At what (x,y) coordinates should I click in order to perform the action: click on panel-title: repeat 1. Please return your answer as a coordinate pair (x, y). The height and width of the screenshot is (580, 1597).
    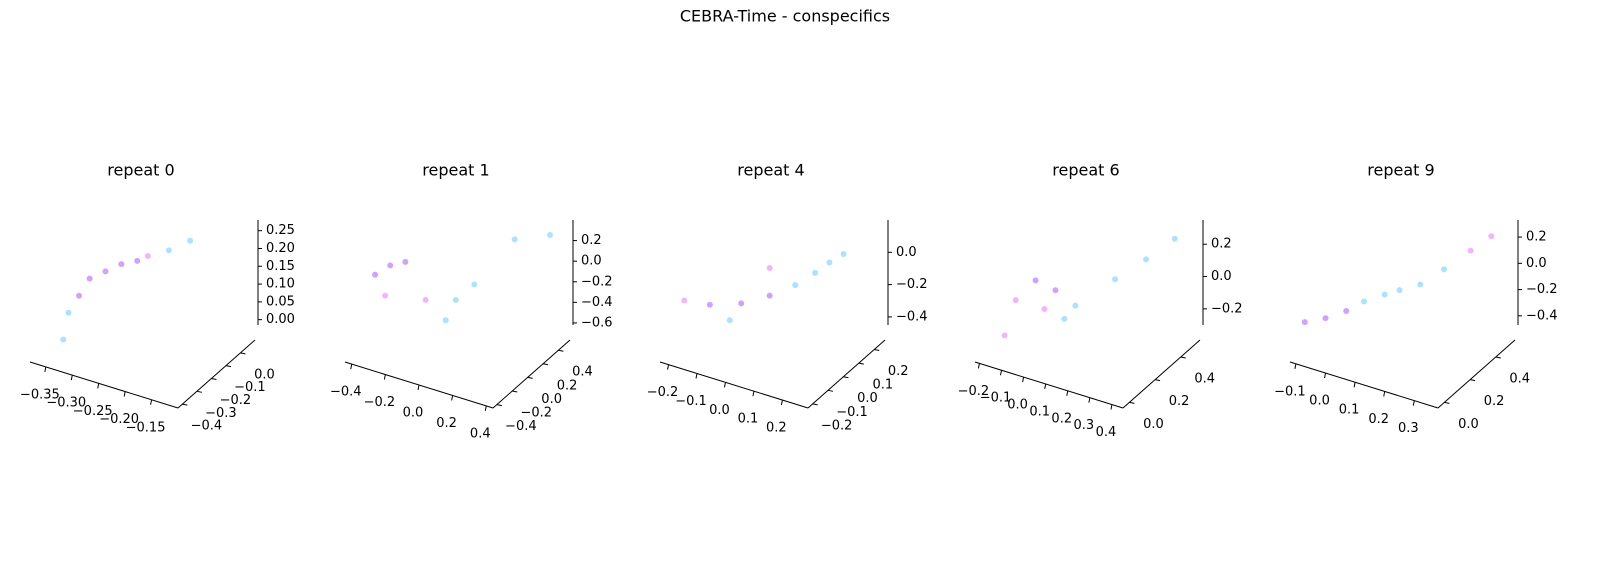
    Looking at the image, I should click on (455, 170).